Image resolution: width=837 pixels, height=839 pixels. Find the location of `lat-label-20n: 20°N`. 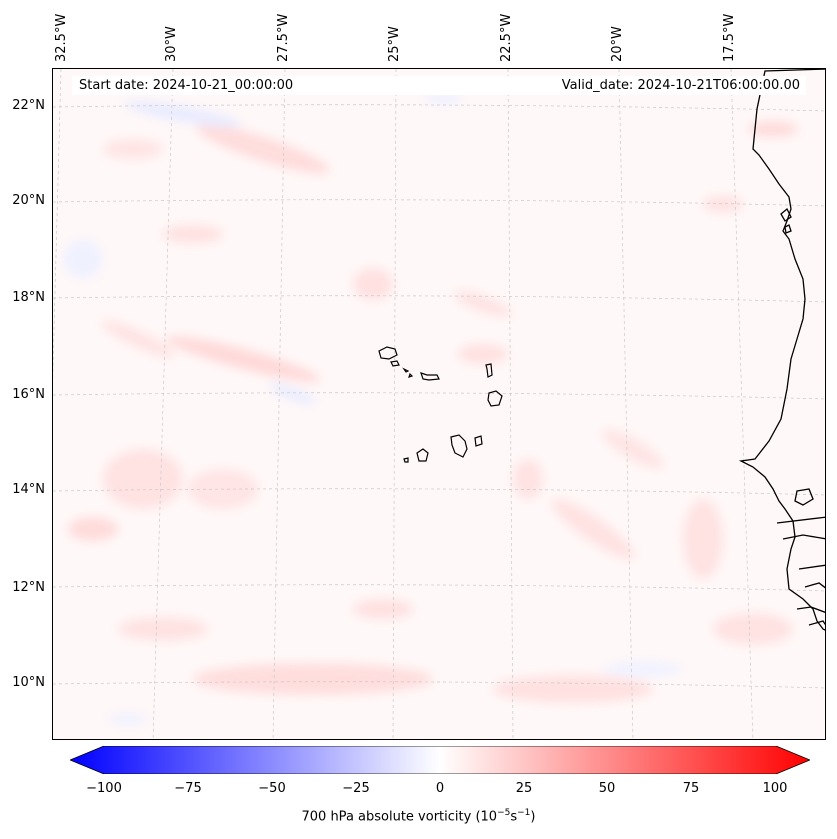

lat-label-20n: 20°N is located at coordinates (28, 200).